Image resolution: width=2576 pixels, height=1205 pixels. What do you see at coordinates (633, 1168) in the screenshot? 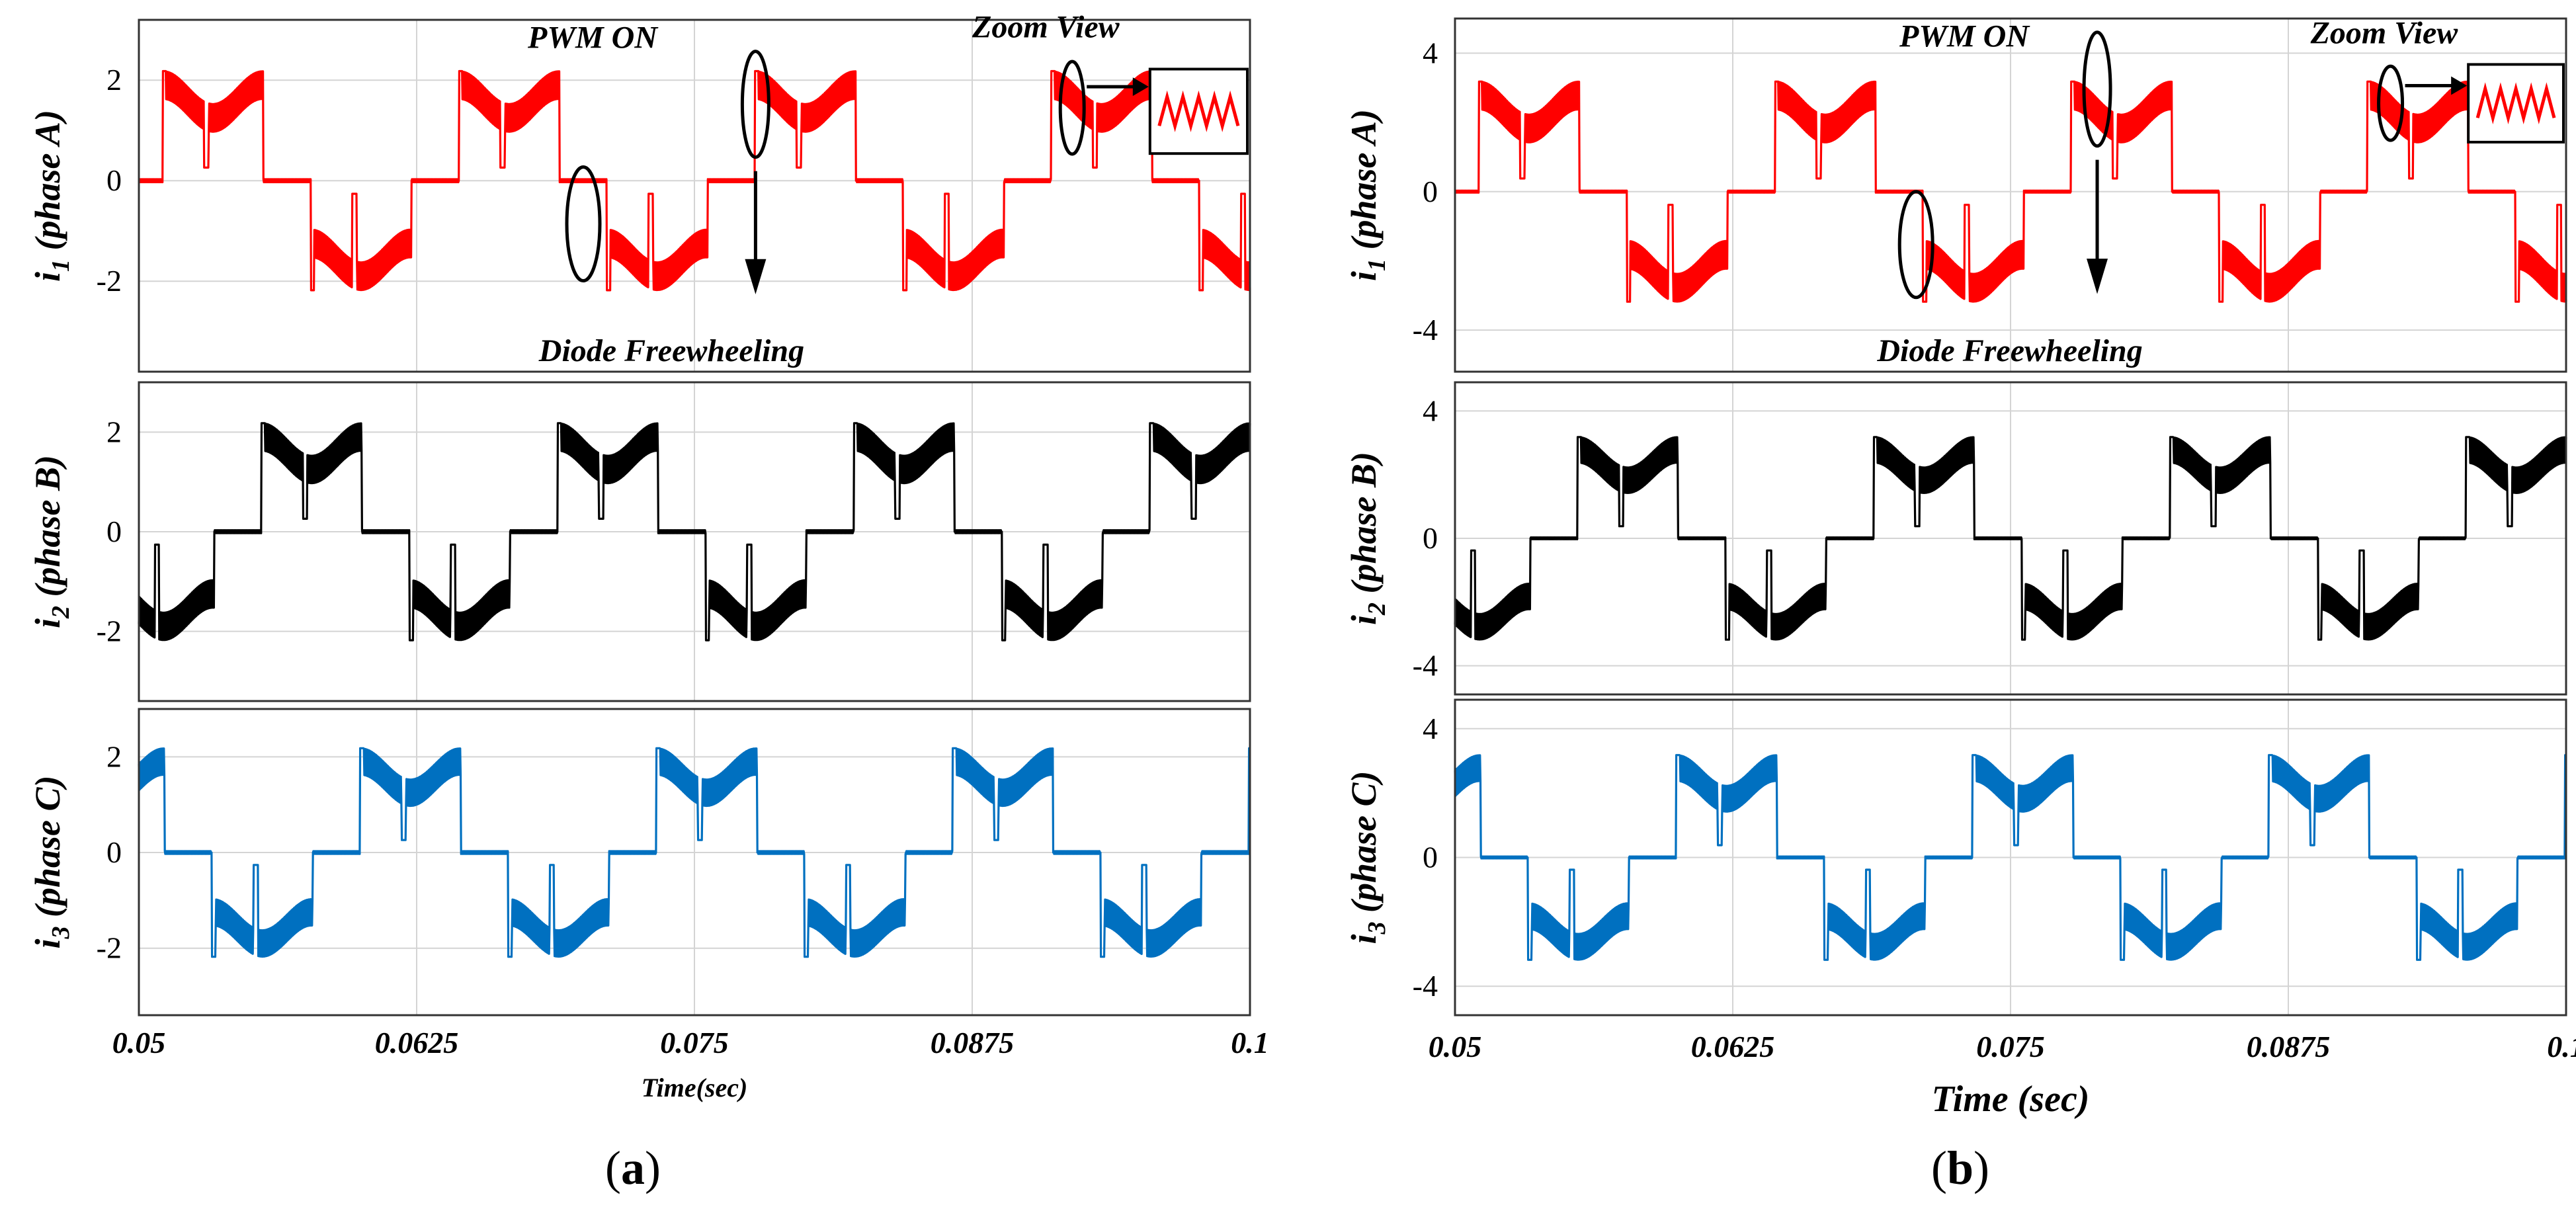
I see `caption-a: (a)` at bounding box center [633, 1168].